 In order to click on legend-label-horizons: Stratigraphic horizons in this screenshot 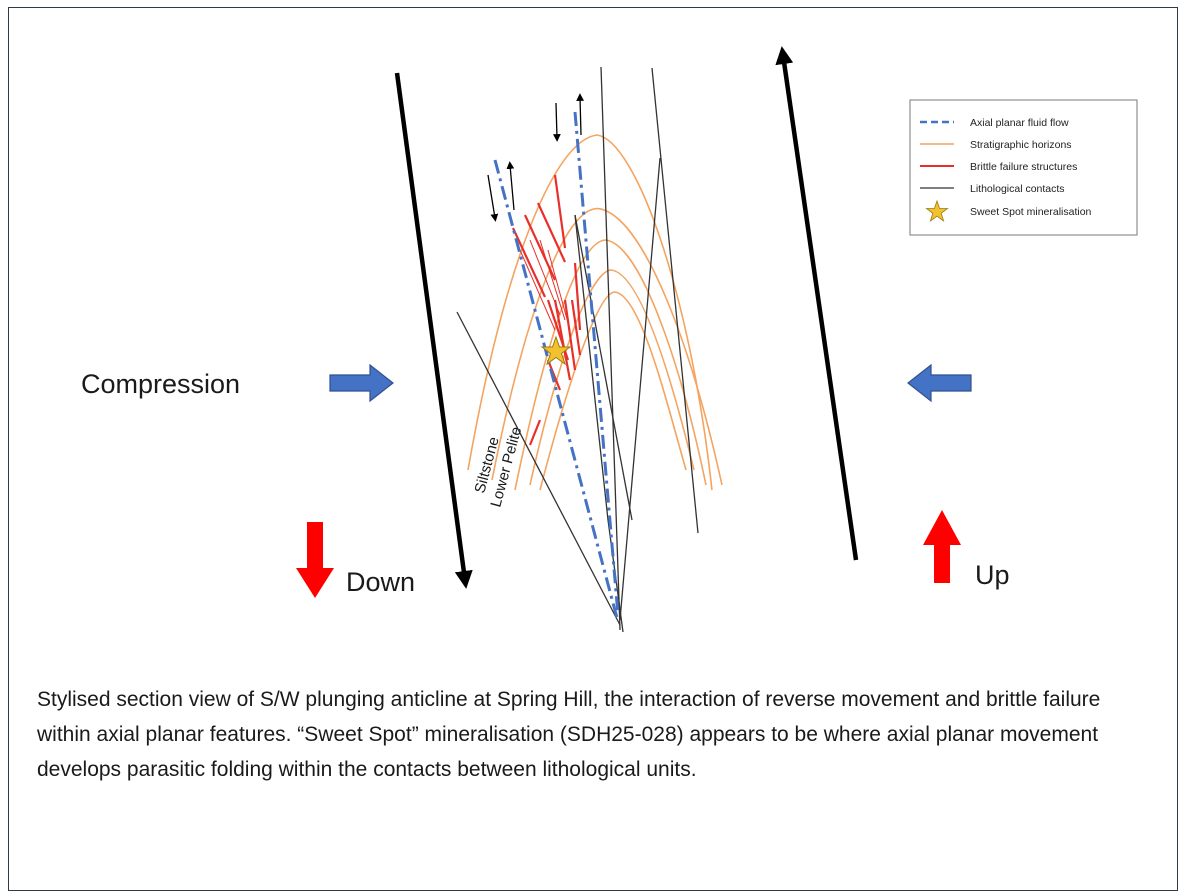, I will do `click(1021, 145)`.